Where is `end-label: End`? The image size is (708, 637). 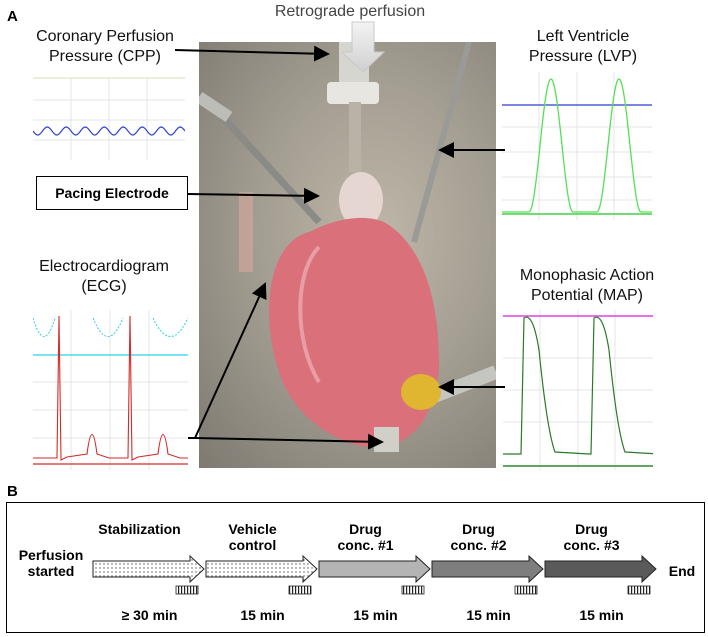
end-label: End is located at coordinates (682, 571).